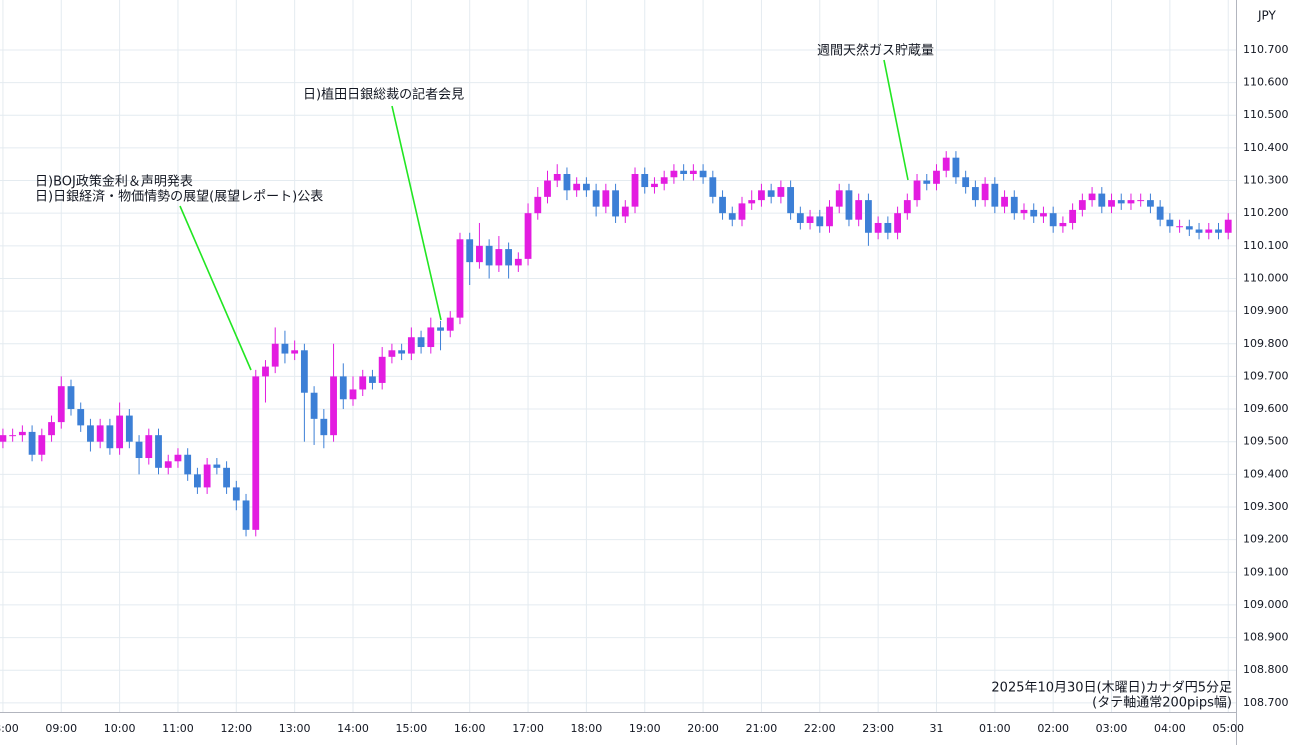  What do you see at coordinates (1266, 147) in the screenshot?
I see `y-tick-label: 110.400` at bounding box center [1266, 147].